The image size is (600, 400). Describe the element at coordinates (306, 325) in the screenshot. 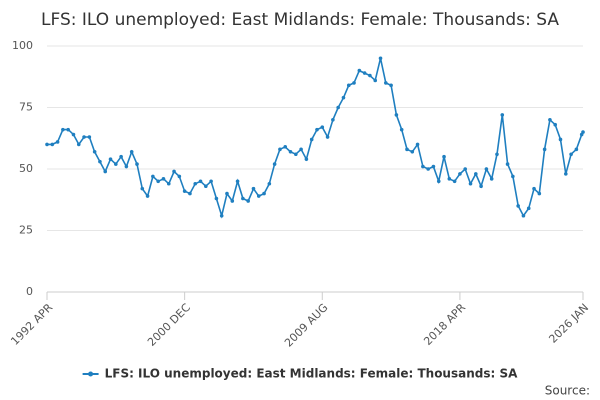

I see `x-tick-label: 2009 AUG` at that location.